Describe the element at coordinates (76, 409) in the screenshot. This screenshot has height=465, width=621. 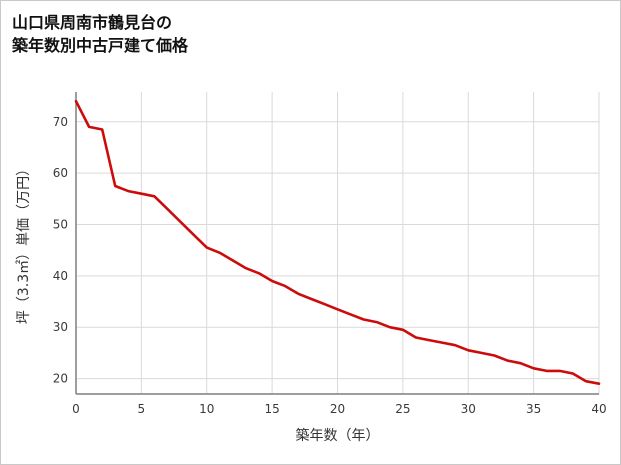
I see `x-tick-label: 0` at that location.